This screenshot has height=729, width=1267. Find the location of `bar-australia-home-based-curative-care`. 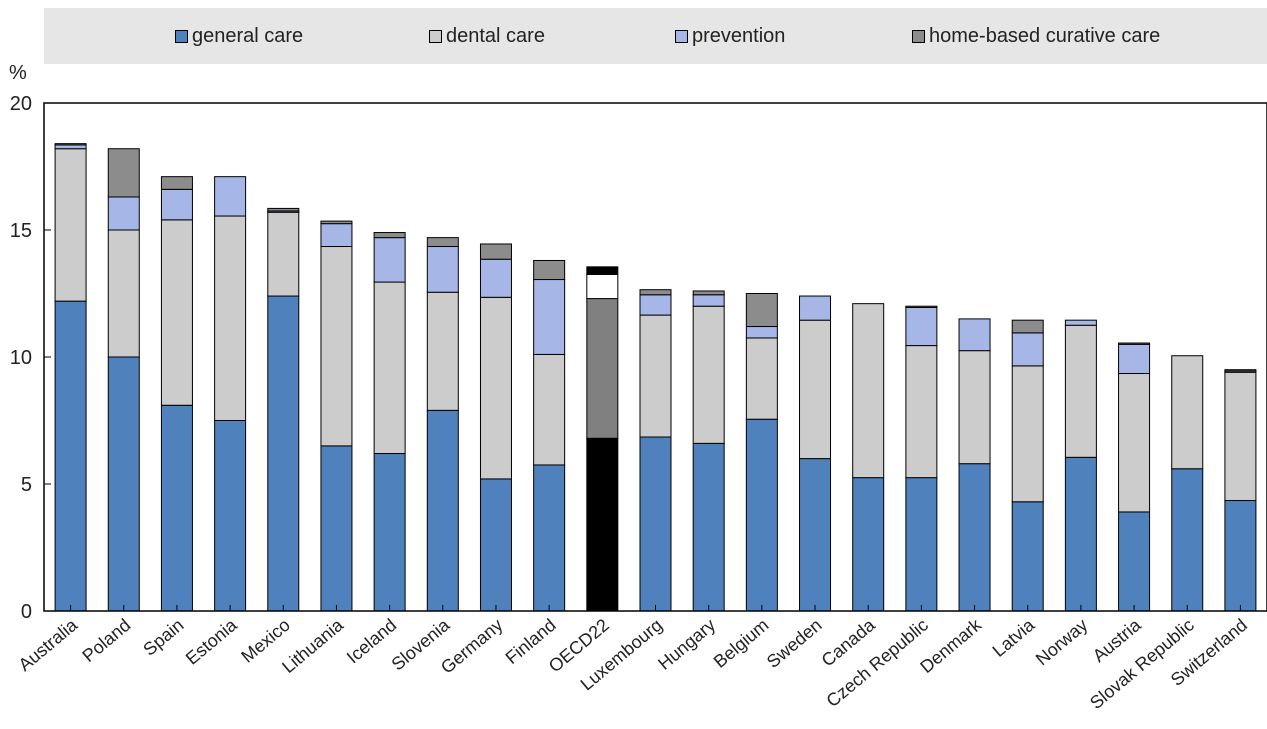

bar-australia-home-based-curative-care is located at coordinates (70, 144).